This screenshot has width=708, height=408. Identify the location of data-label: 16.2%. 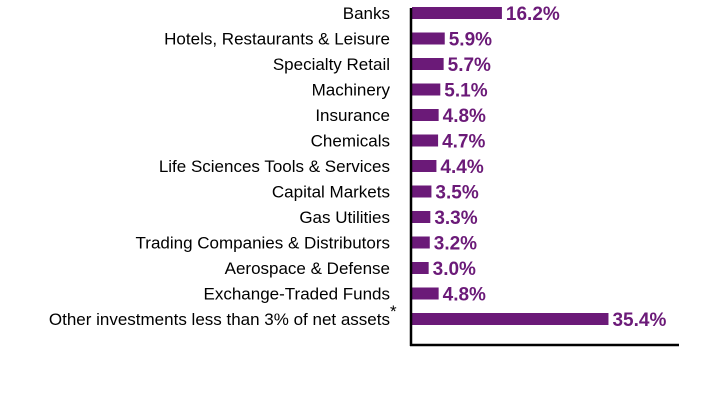
(533, 14).